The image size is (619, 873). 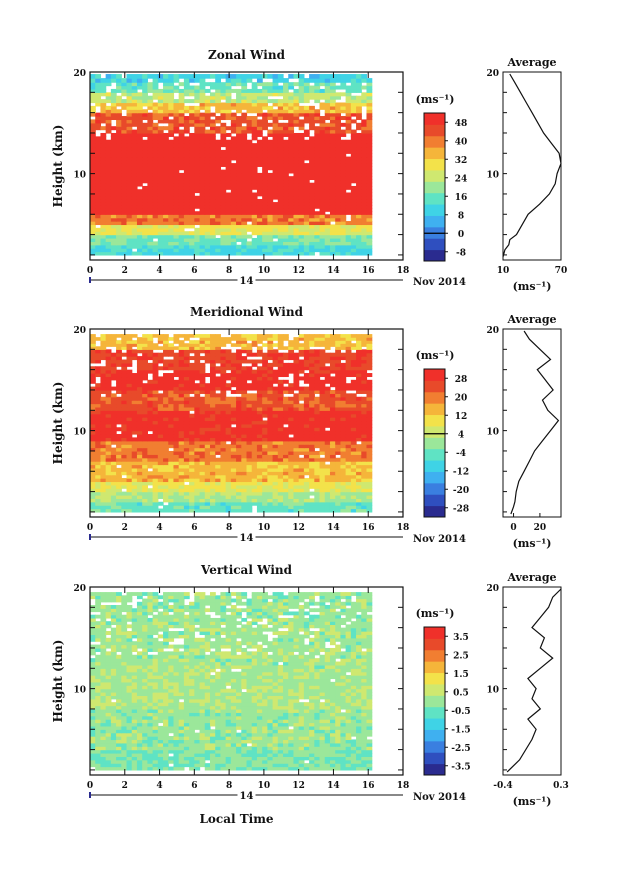 What do you see at coordinates (246, 280) in the screenshot?
I see `day-label-bg` at bounding box center [246, 280].